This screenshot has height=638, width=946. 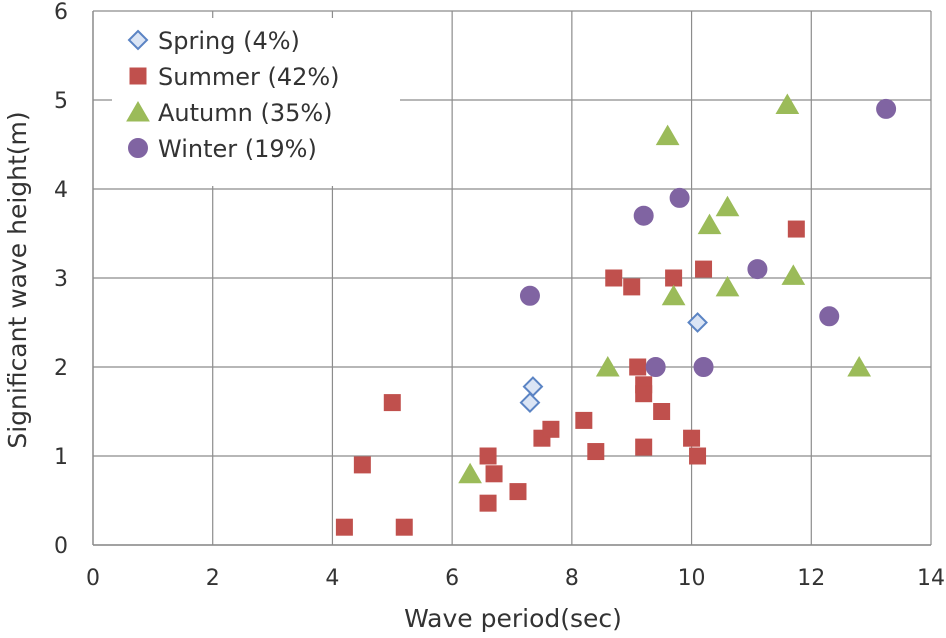 What do you see at coordinates (138, 40) in the screenshot?
I see `legend-marker-spring` at bounding box center [138, 40].